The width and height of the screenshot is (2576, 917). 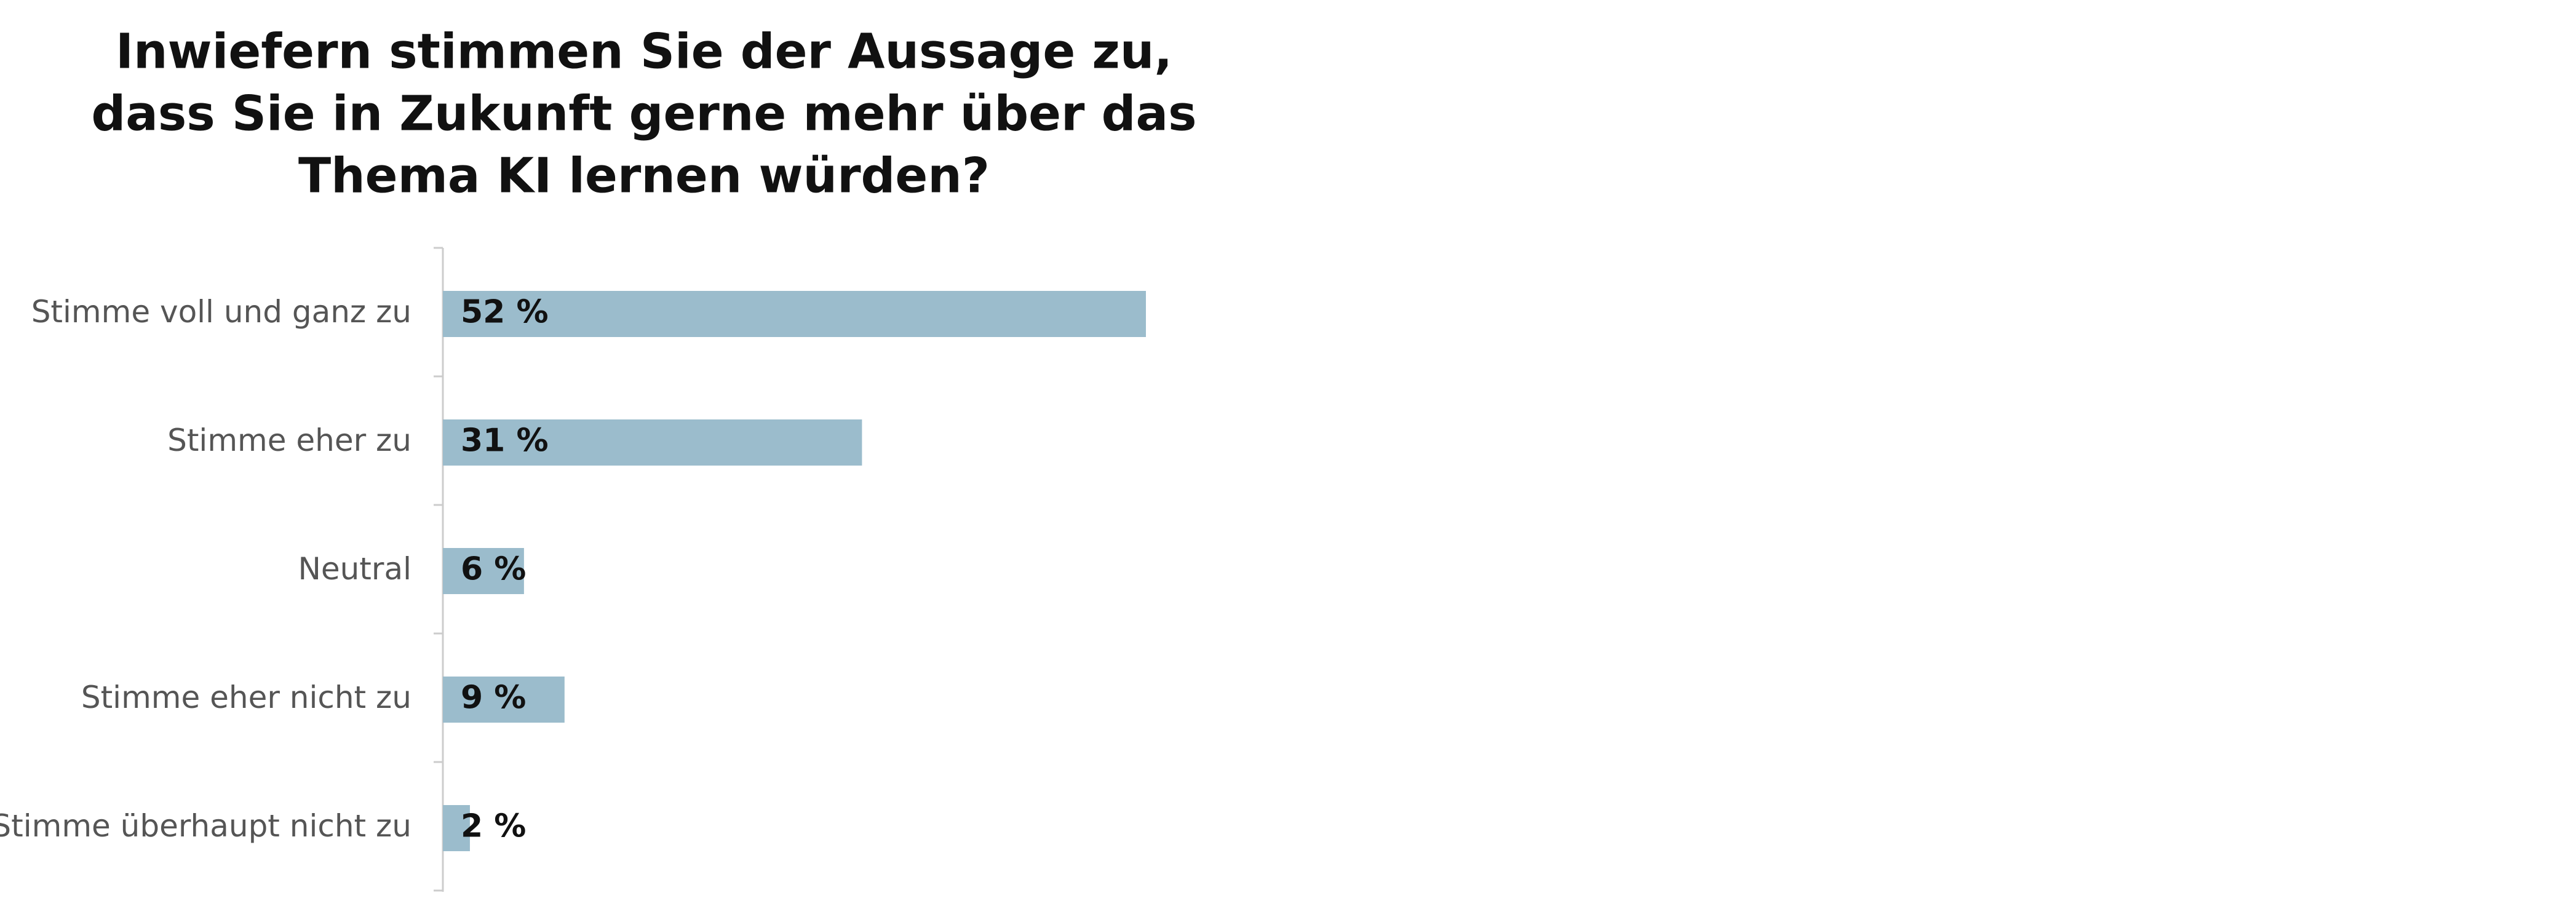 I want to click on data-label: 9 %, so click(x=493, y=698).